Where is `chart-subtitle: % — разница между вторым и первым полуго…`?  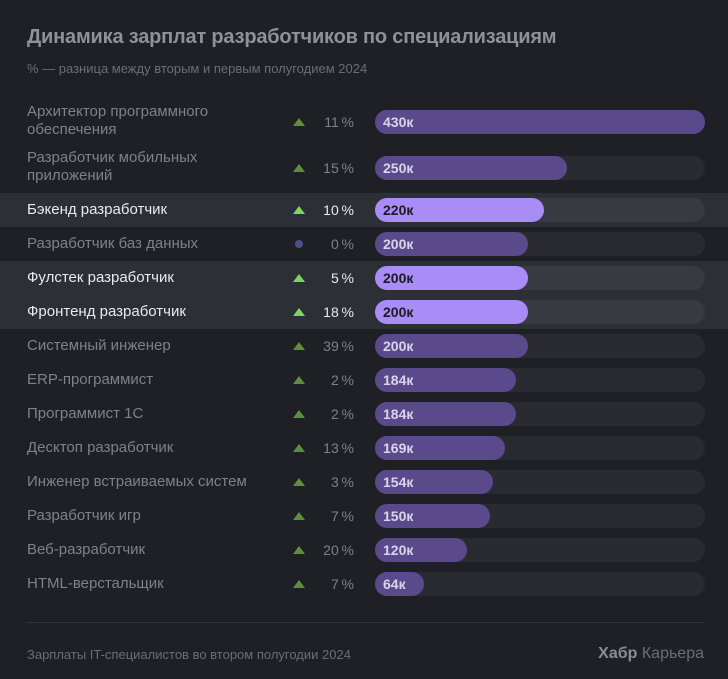
chart-subtitle: % — разница между вторым и первым полуго… is located at coordinates (197, 68).